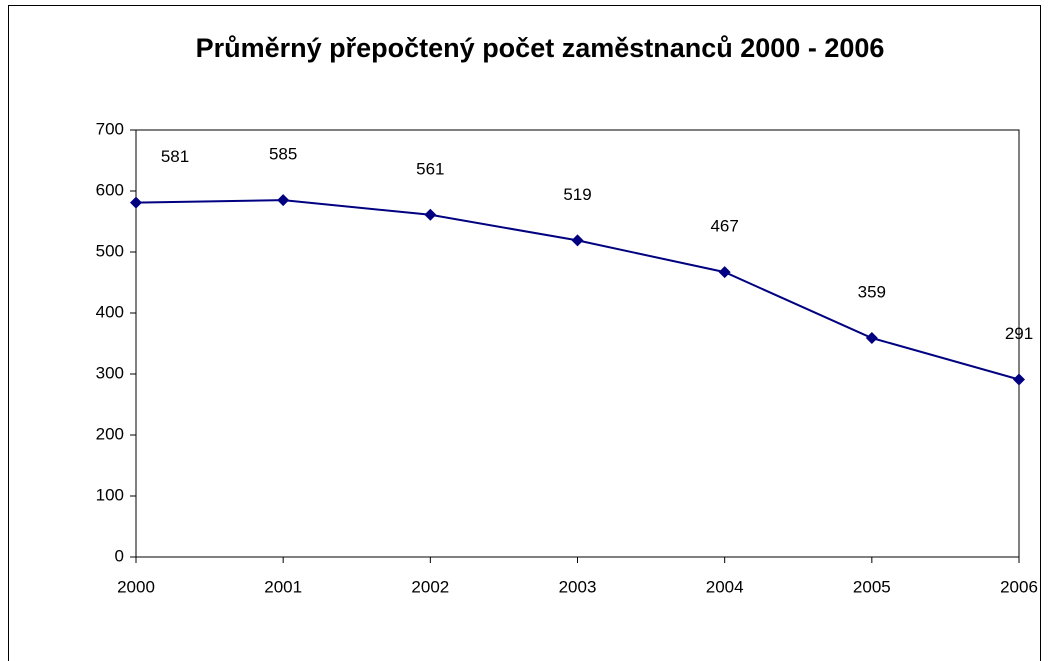 This screenshot has width=1049, height=661. What do you see at coordinates (872, 291) in the screenshot?
I see `data-label: 359` at bounding box center [872, 291].